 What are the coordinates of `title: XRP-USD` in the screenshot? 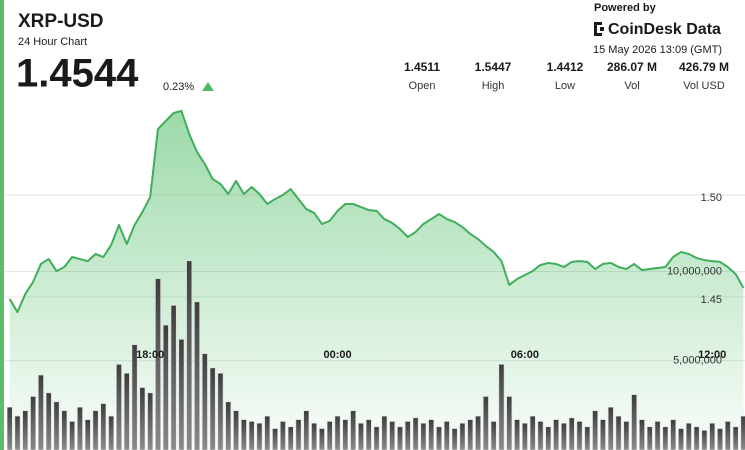 It's located at (61, 21).